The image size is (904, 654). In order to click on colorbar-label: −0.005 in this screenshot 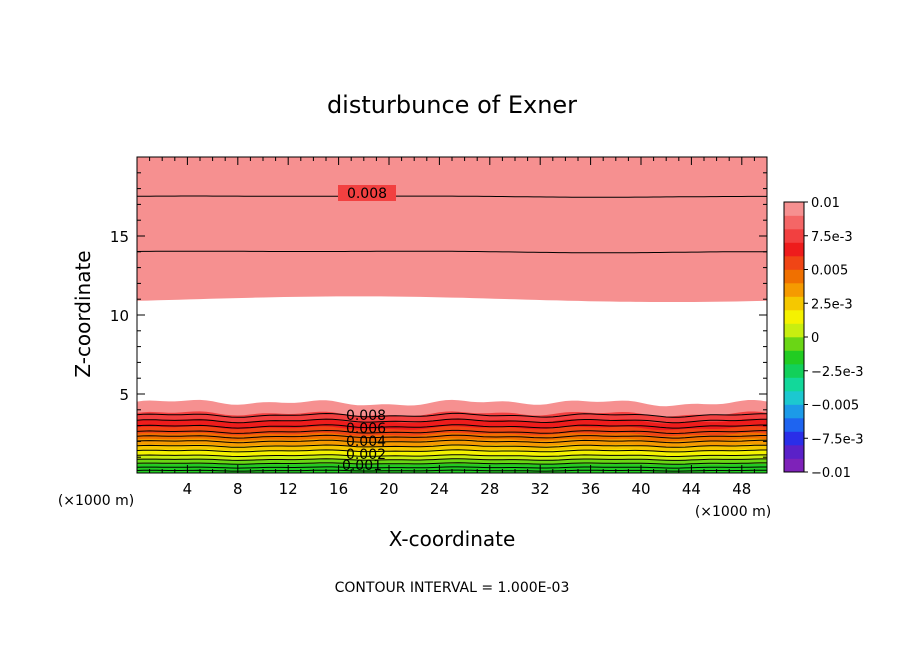, I will do `click(835, 406)`.